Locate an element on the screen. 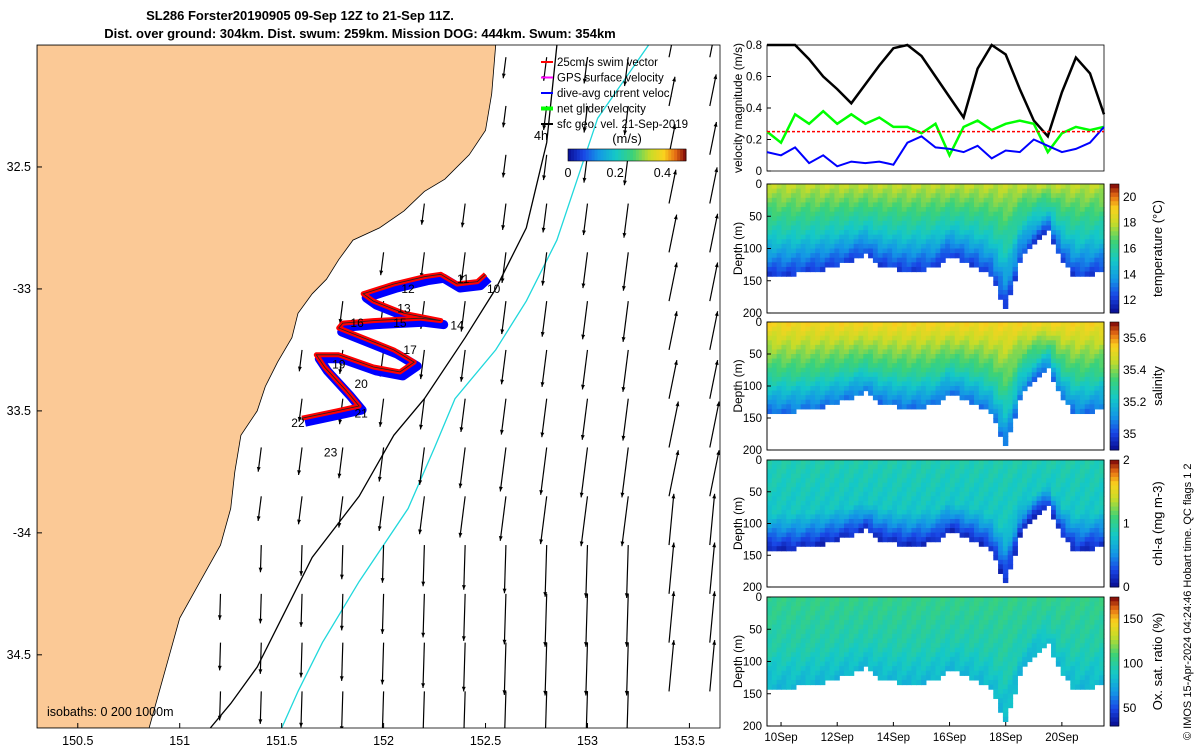 This screenshot has width=1200, height=750. temperature-panel-cbar-tick-label: 14 is located at coordinates (1130, 274).